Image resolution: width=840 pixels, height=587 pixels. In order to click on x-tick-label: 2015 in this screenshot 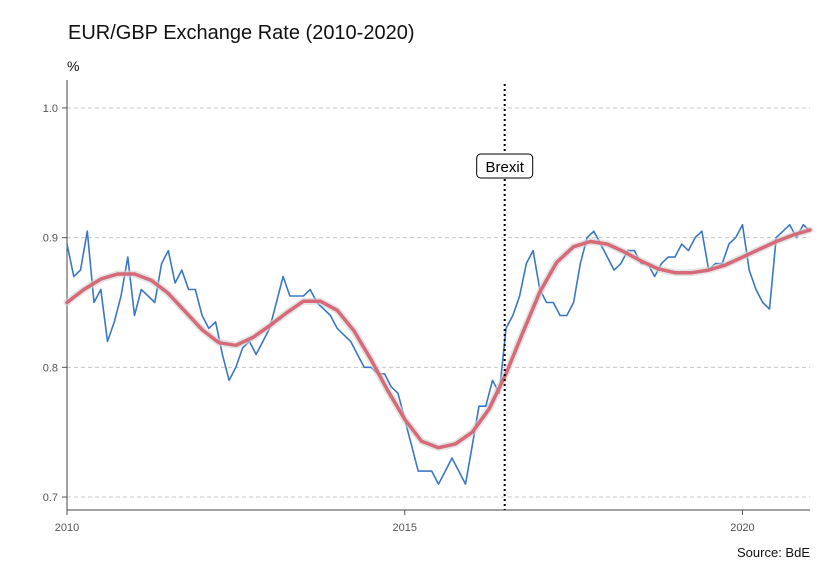, I will do `click(404, 528)`.